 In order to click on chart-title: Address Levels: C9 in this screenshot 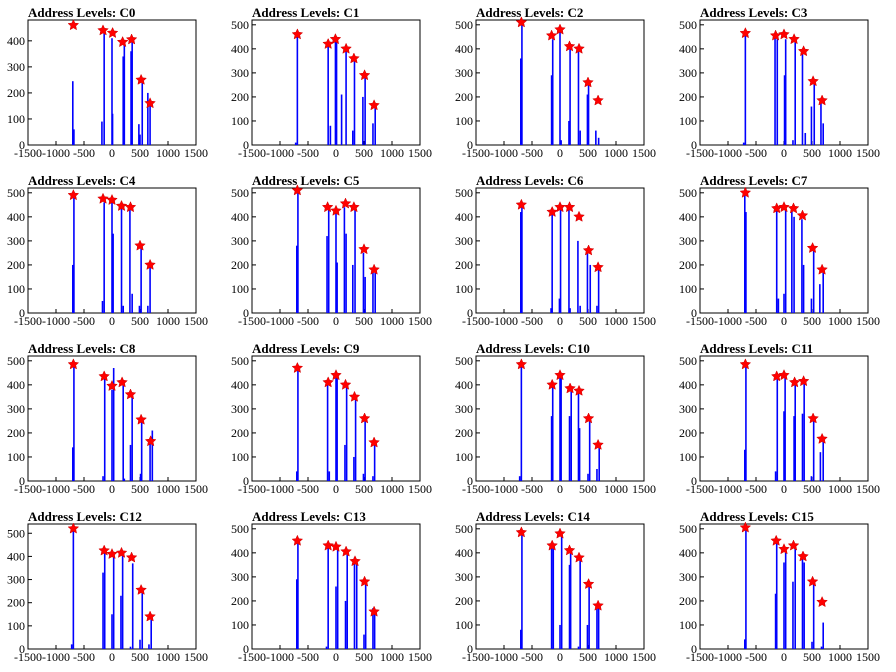, I will do `click(306, 348)`.